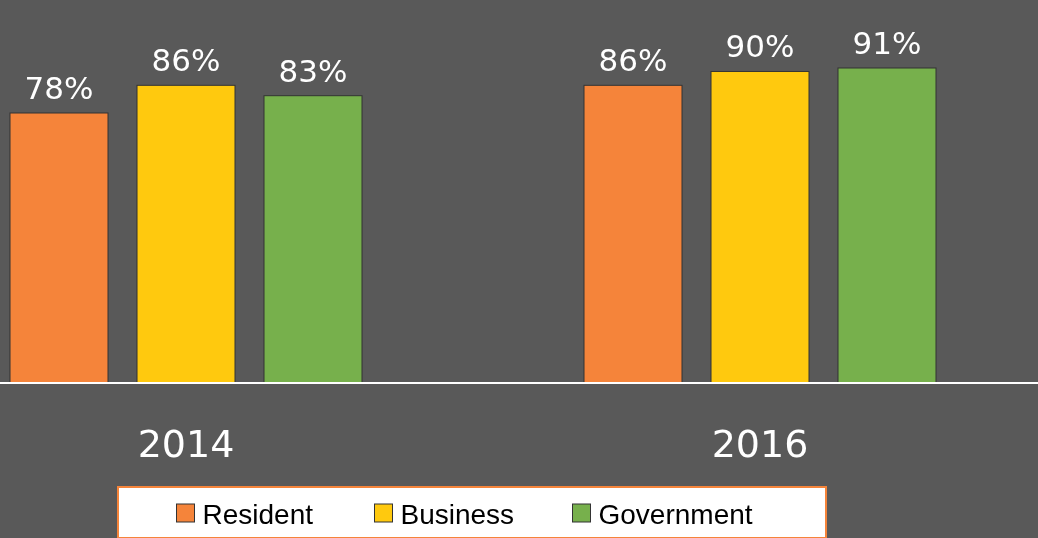 This screenshot has width=1038, height=538. Describe the element at coordinates (760, 46) in the screenshot. I see `data-label: 90%` at that location.